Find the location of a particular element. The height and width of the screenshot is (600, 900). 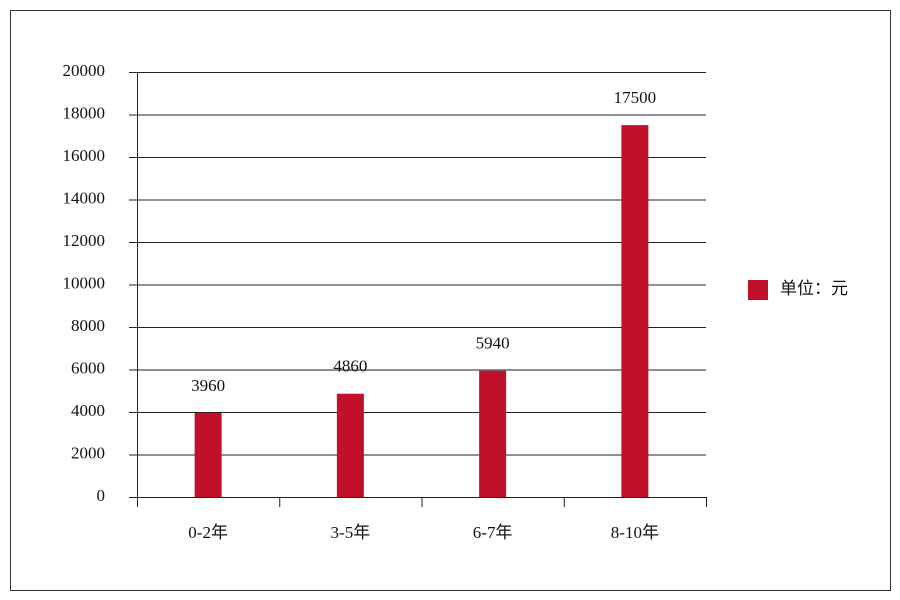

data-label: 4860 is located at coordinates (350, 366).